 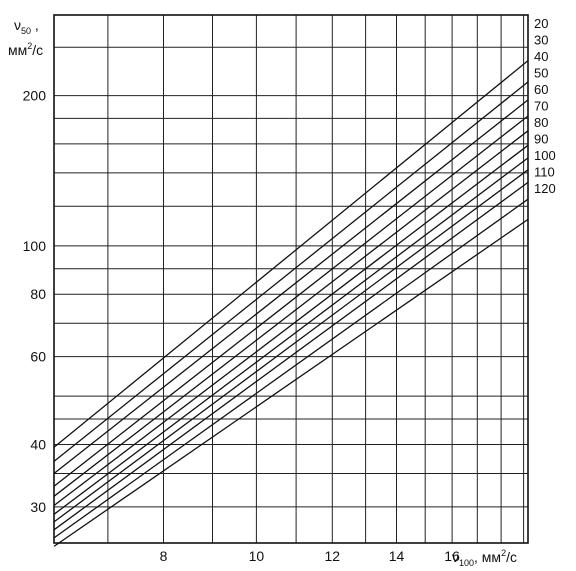 What do you see at coordinates (35, 96) in the screenshot?
I see `y-tick-200: 200` at bounding box center [35, 96].